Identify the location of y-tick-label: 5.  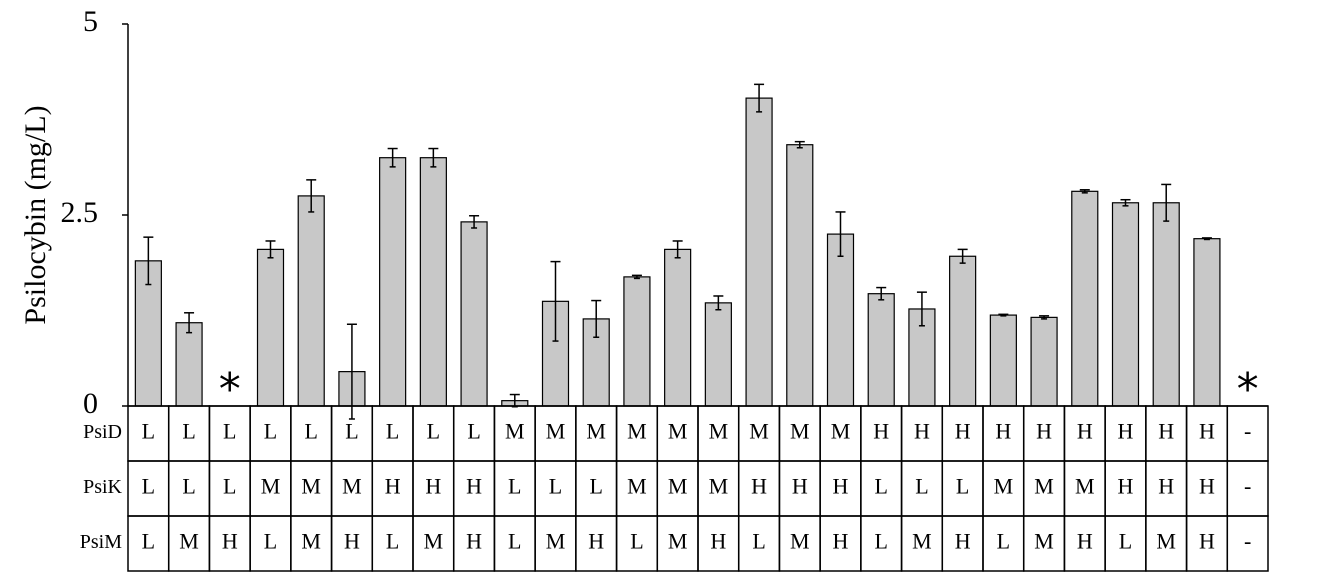
(90, 21).